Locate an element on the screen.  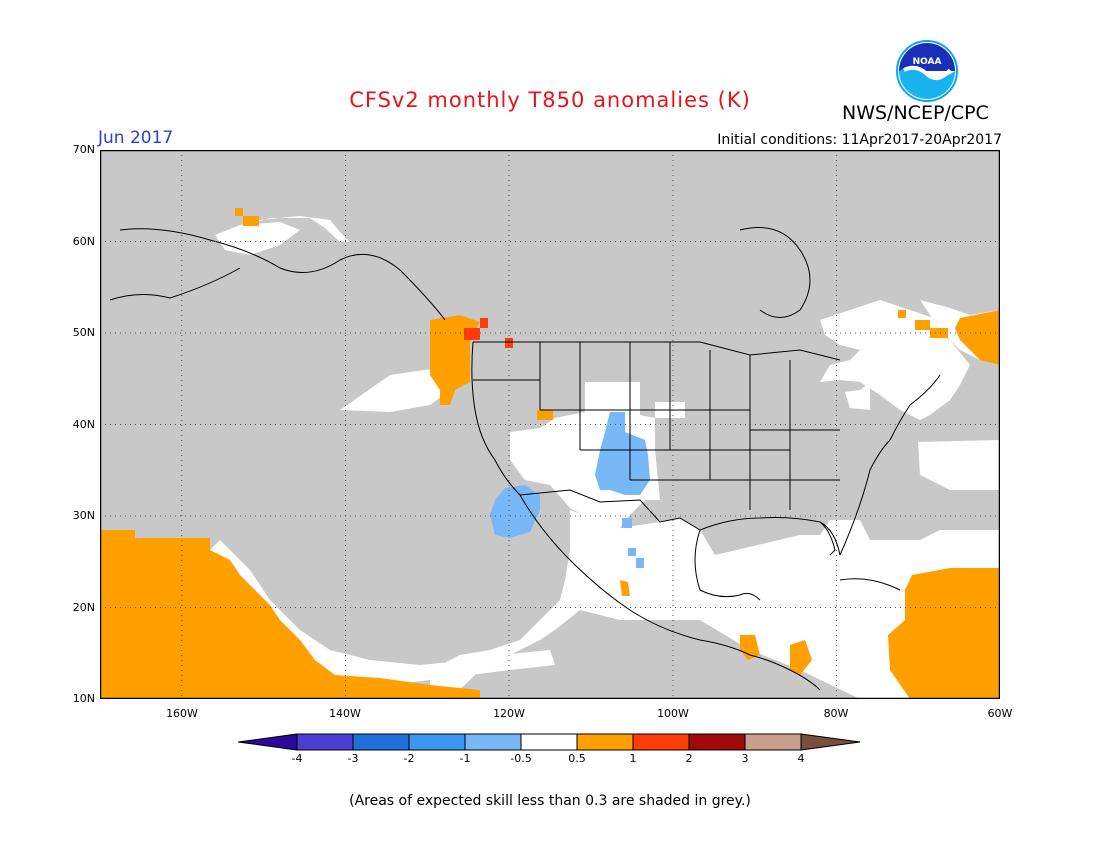
colorbar-tick: -2 is located at coordinates (409, 758).